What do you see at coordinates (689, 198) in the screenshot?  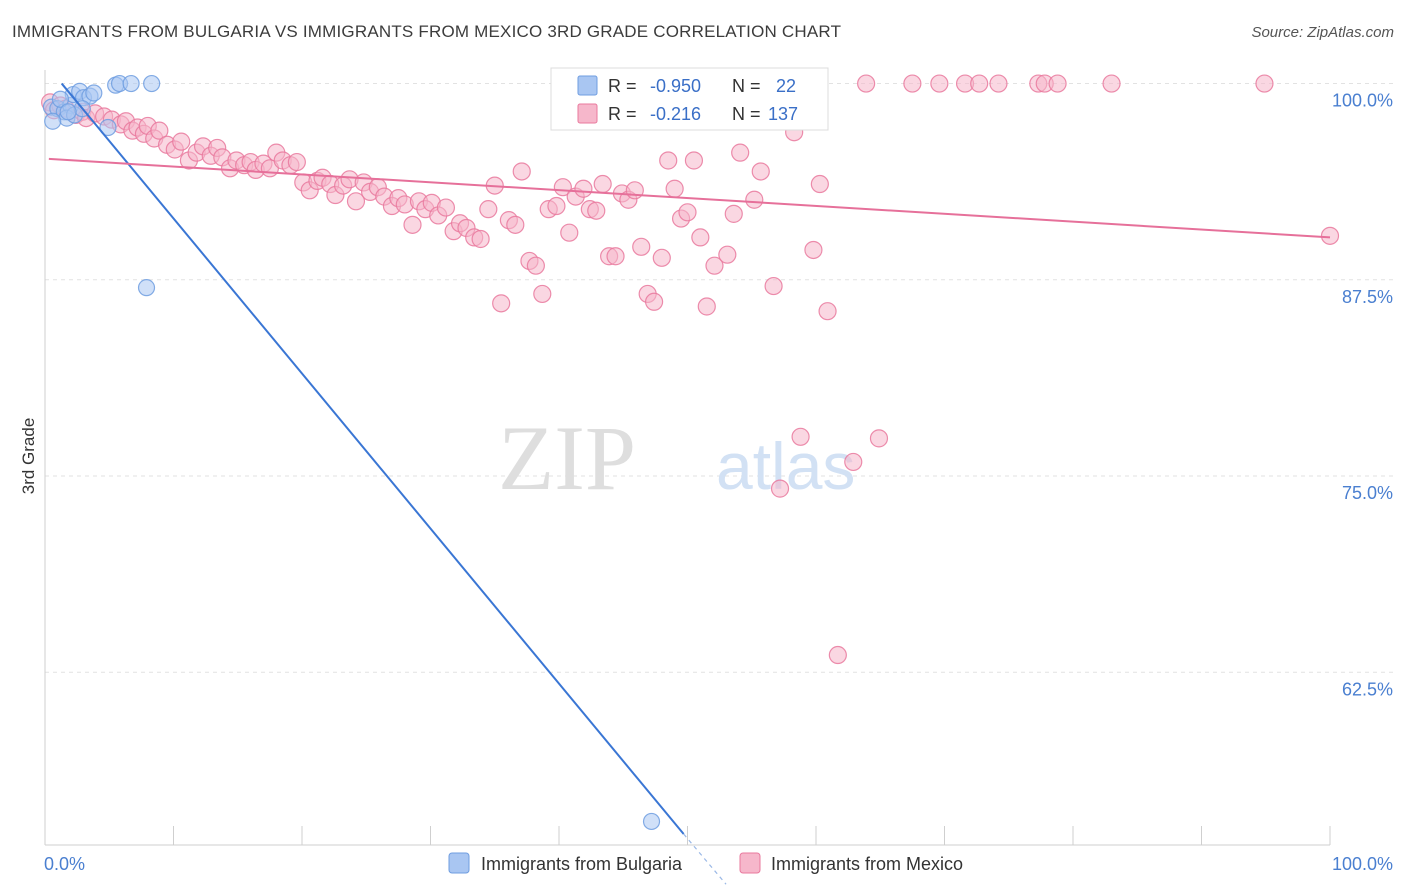 I see `trend-line-mexico` at bounding box center [689, 198].